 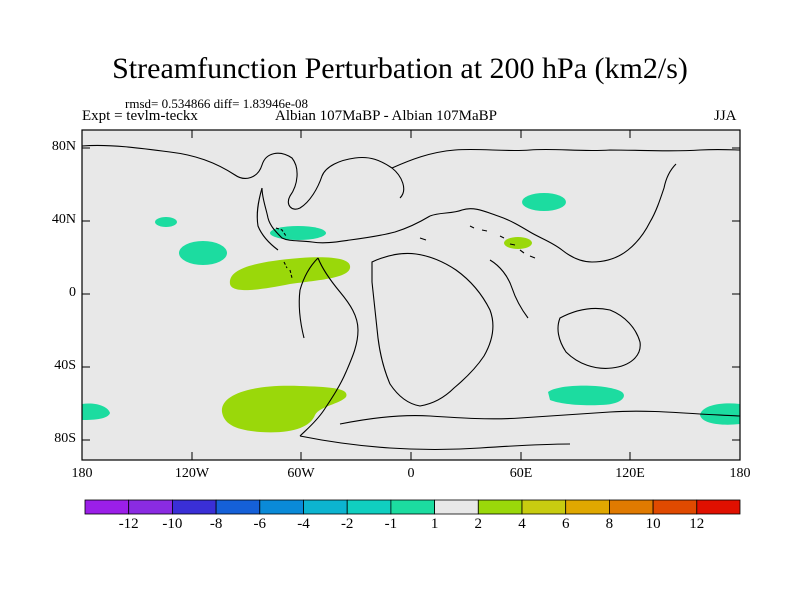 What do you see at coordinates (172, 524) in the screenshot?
I see `colorbar-label: -10` at bounding box center [172, 524].